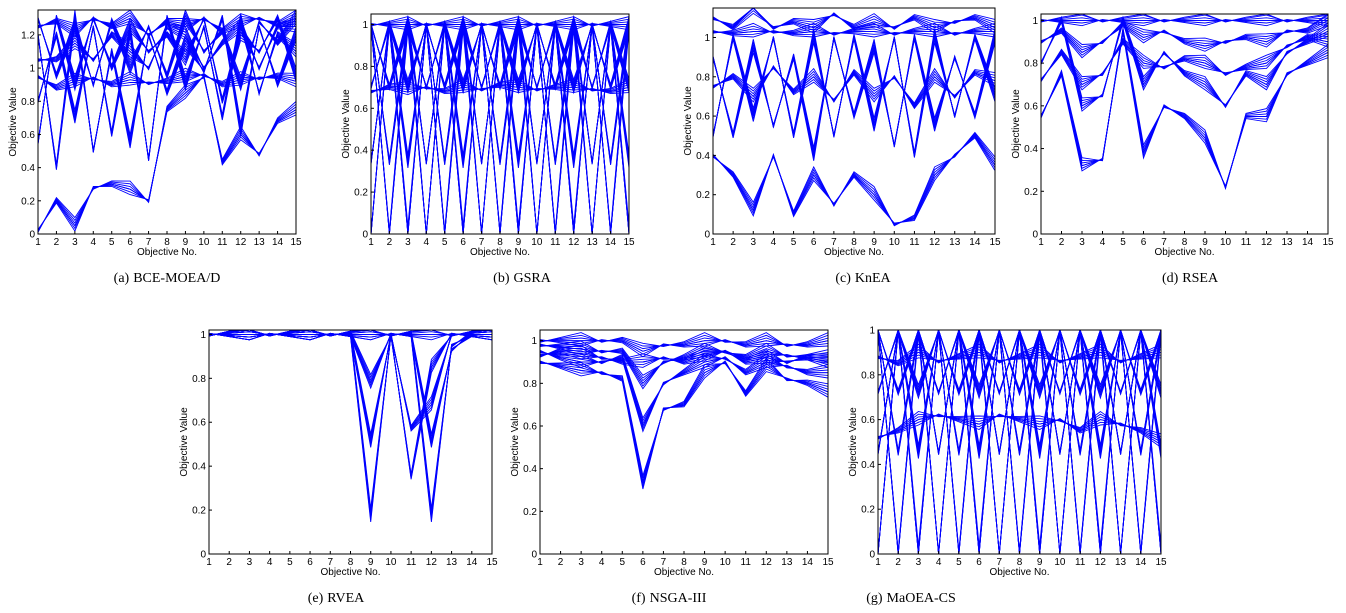  Describe the element at coordinates (669, 599) in the screenshot. I see `caption-f: (f) NSGA-III` at that location.